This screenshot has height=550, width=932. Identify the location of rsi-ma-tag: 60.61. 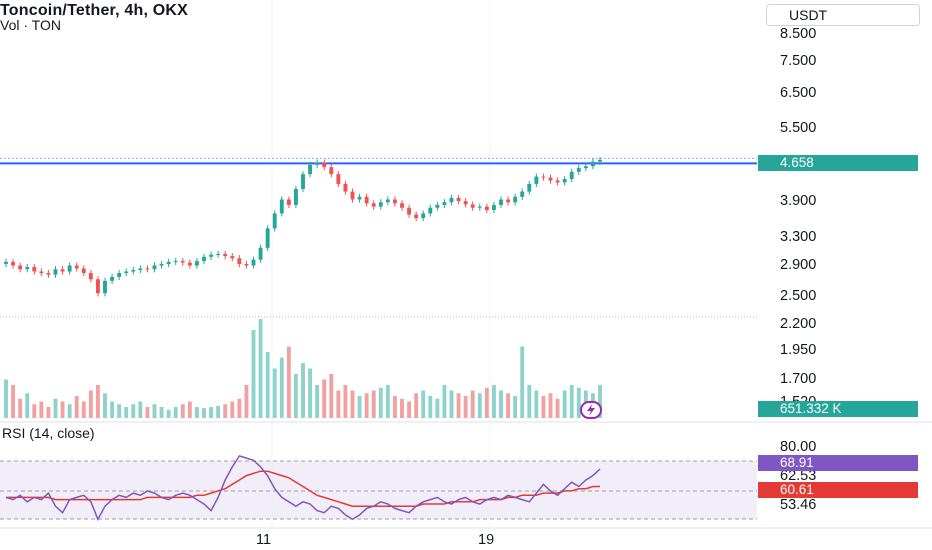
(838, 490).